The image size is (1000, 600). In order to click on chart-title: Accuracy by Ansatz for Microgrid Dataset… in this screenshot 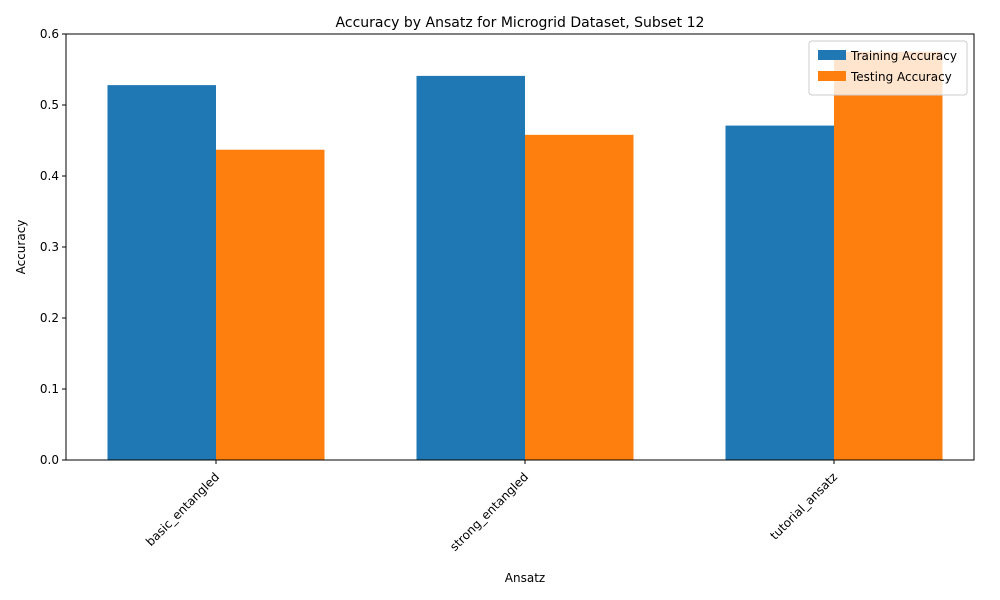, I will do `click(520, 23)`.